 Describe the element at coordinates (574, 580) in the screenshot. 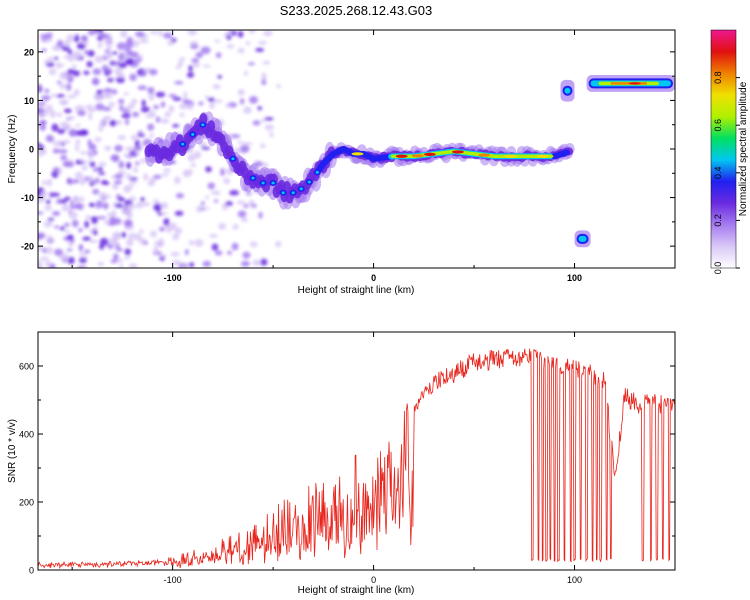

I see `x-tick-label: 100` at that location.